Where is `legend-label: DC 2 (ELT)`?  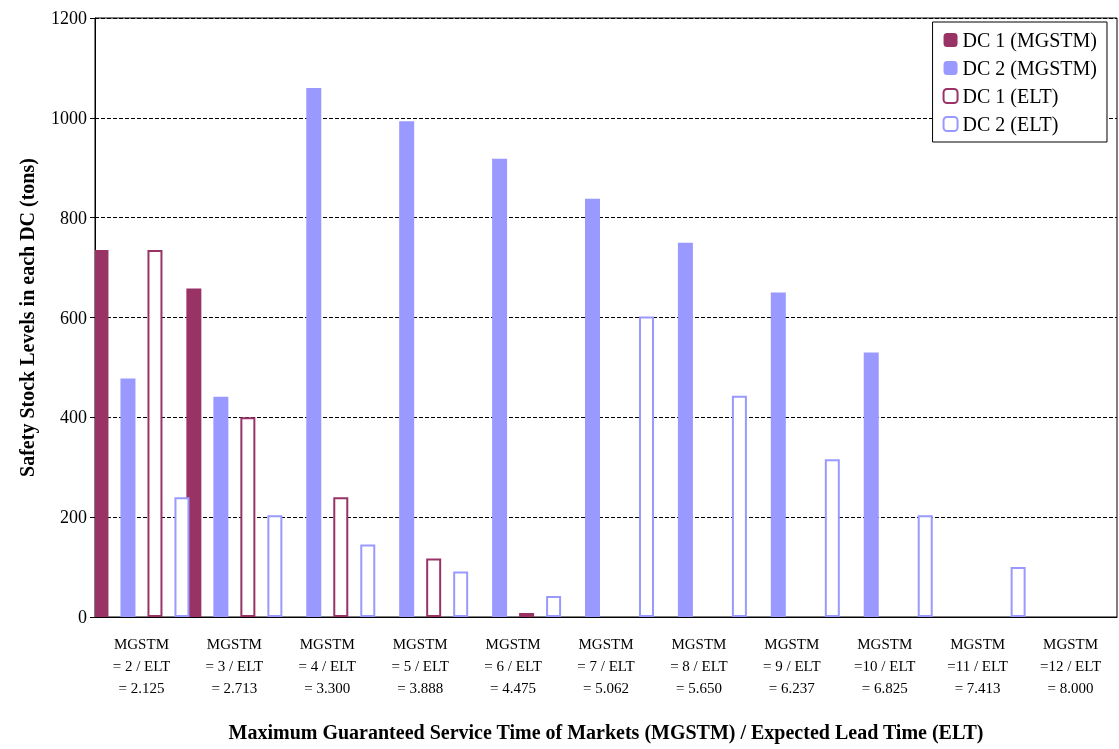
legend-label: DC 2 (ELT) is located at coordinates (1010, 124).